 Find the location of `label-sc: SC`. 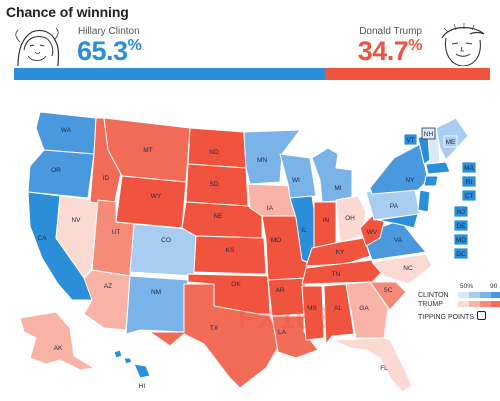

label-sc: SC is located at coordinates (387, 290).